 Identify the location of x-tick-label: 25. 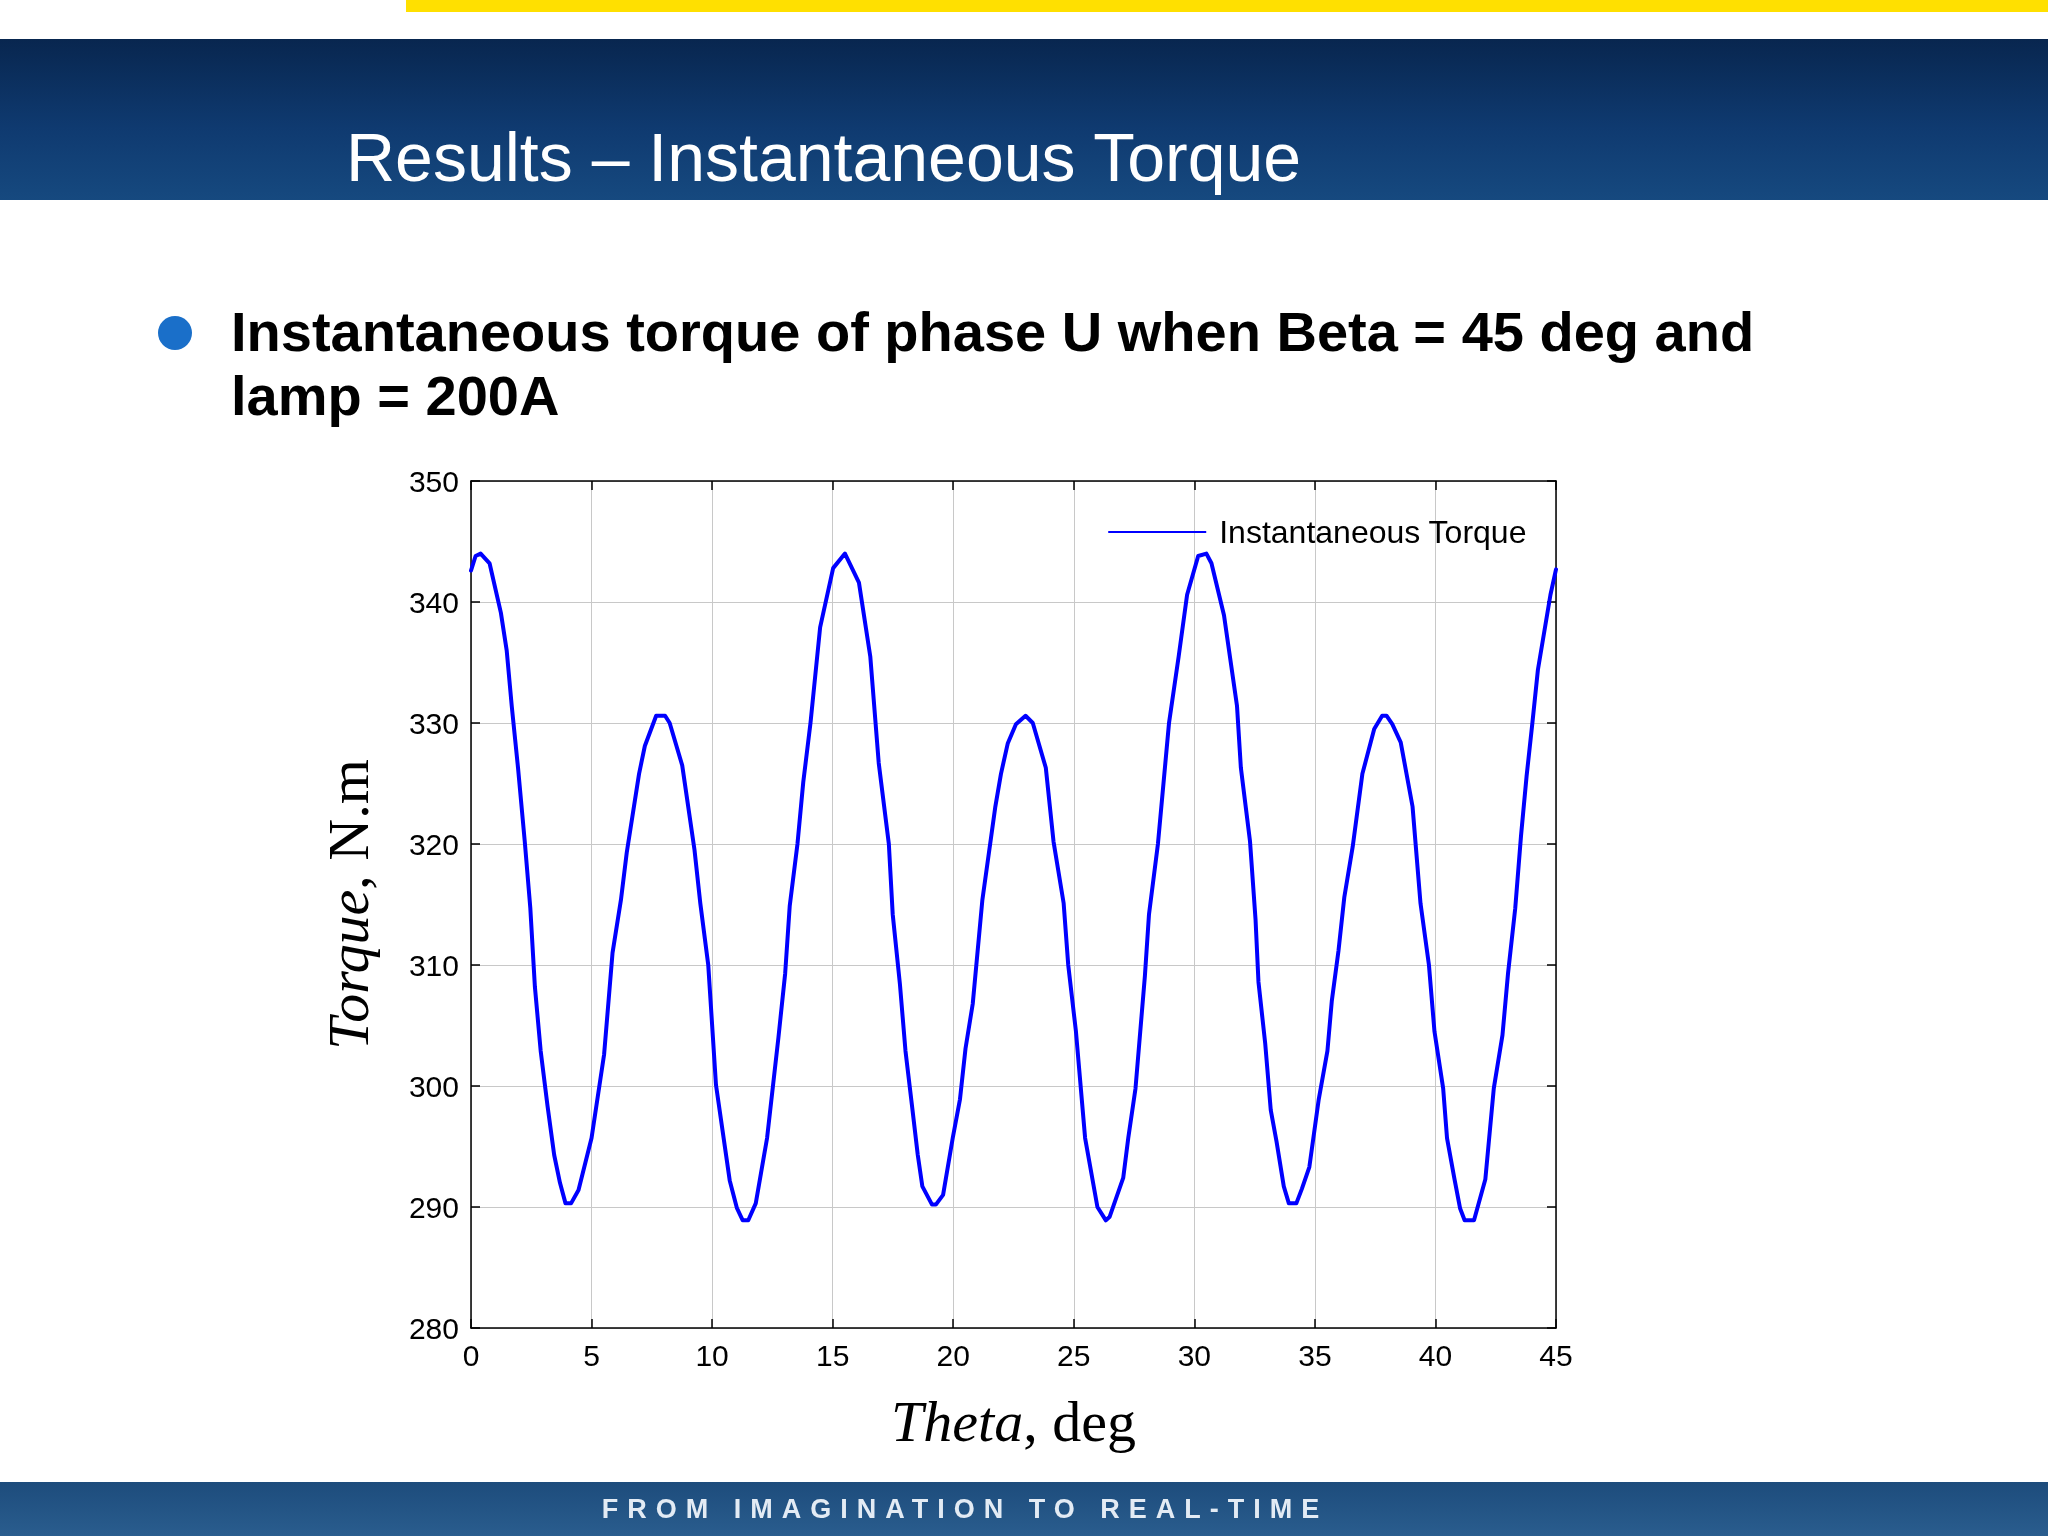
(1074, 1355).